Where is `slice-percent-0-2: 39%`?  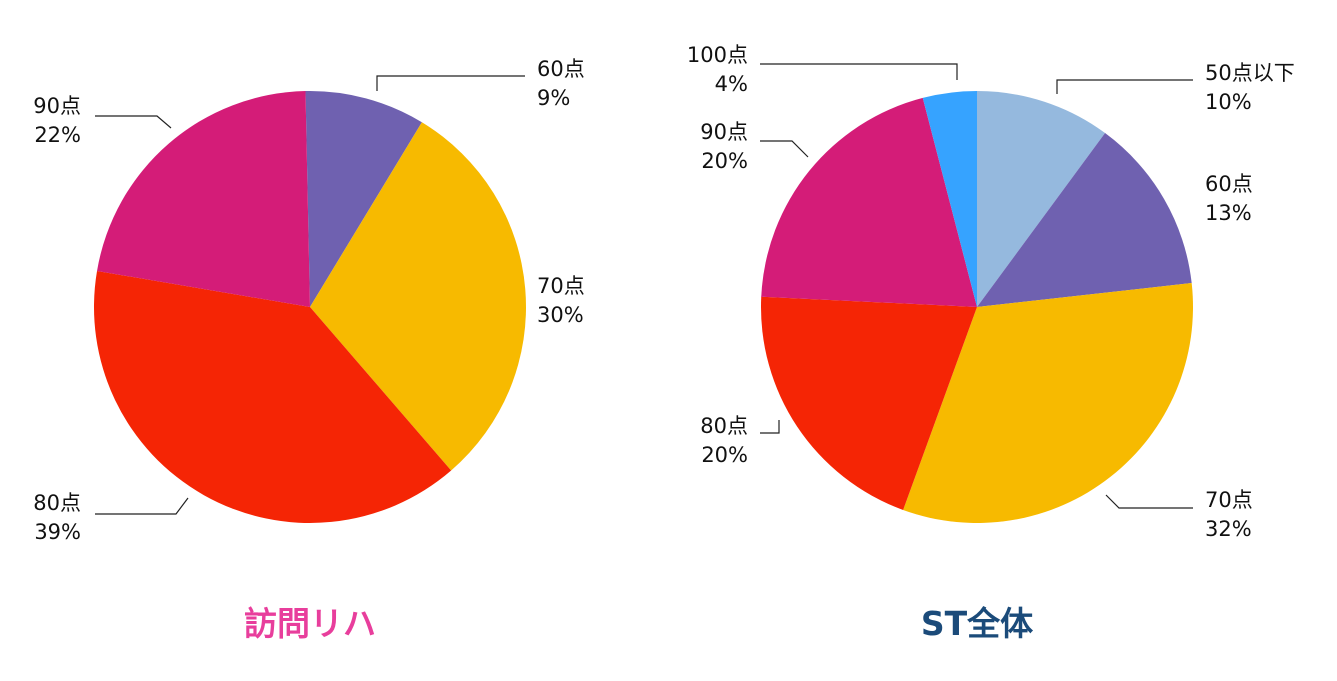 slice-percent-0-2: 39% is located at coordinates (57, 532).